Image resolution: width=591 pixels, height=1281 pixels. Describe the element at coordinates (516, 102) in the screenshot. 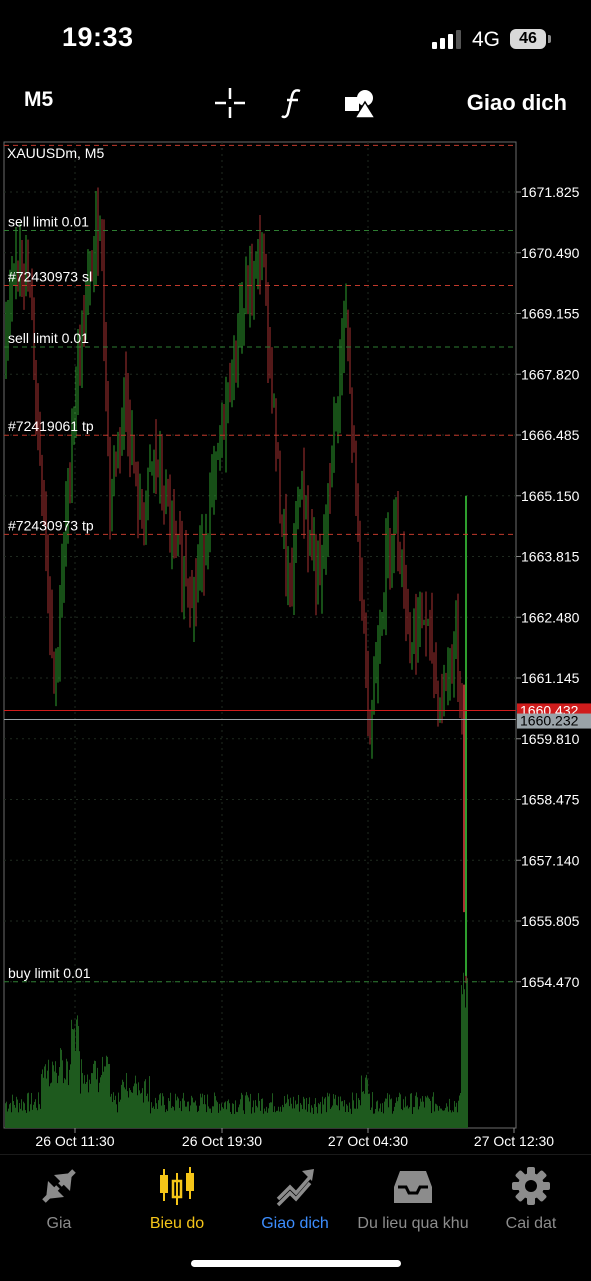

I see `trade-button: Giao dich` at that location.